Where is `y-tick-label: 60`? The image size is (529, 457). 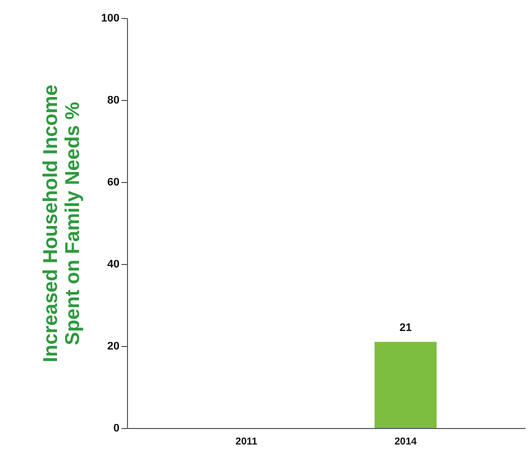 y-tick-label: 60 is located at coordinates (113, 182).